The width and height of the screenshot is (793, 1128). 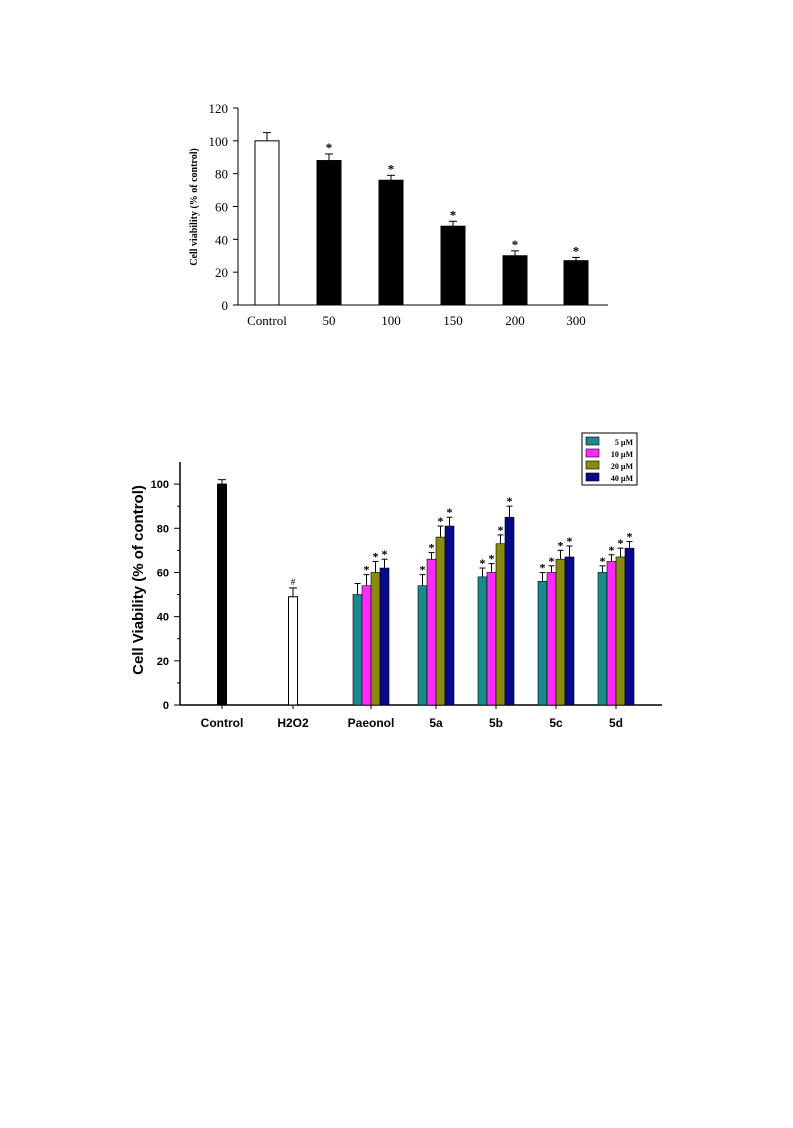 What do you see at coordinates (576, 320) in the screenshot?
I see `x-tick-label: 300` at bounding box center [576, 320].